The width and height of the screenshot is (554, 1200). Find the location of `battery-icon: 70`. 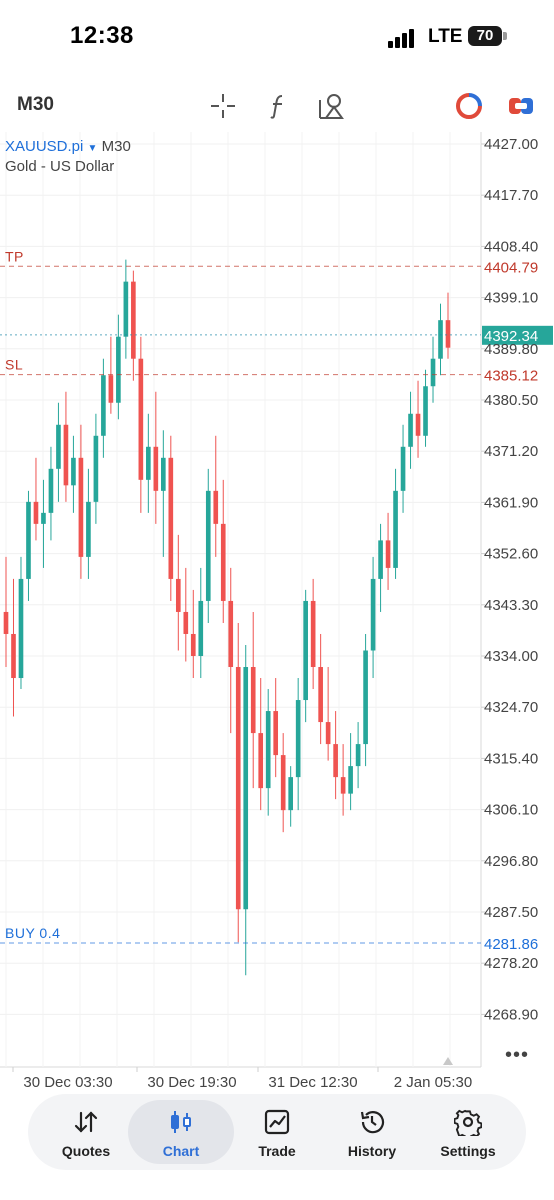

battery-icon: 70 is located at coordinates (485, 36).